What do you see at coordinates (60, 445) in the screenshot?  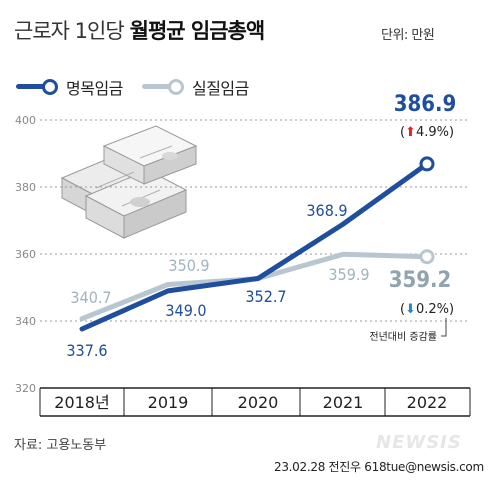 I see `source-note: 자료: 고용노동부` at bounding box center [60, 445].